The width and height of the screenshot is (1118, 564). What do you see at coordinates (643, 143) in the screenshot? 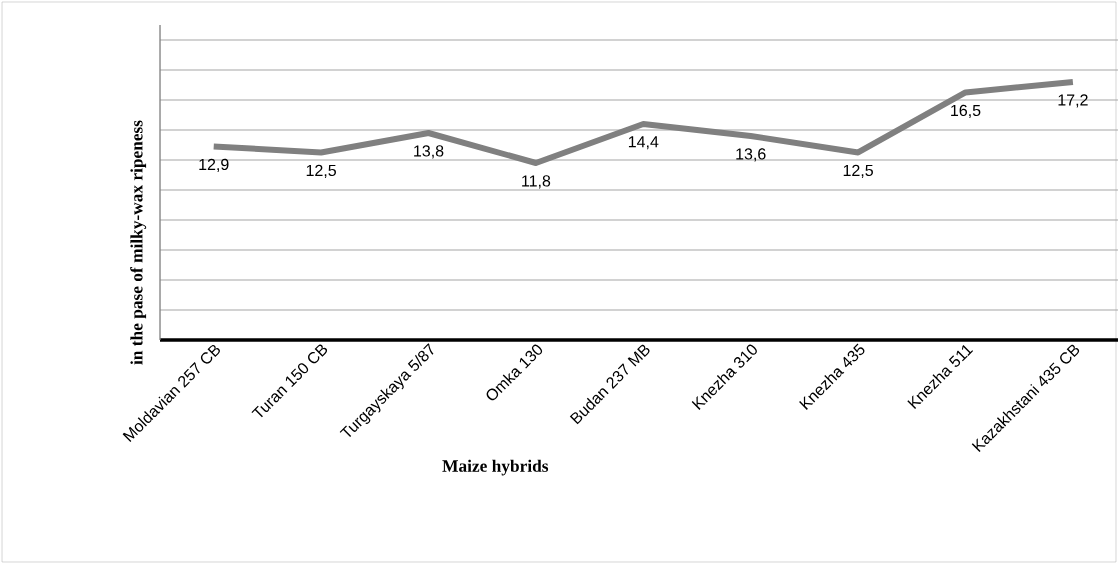
I see `data-label: 14,4` at bounding box center [643, 143].